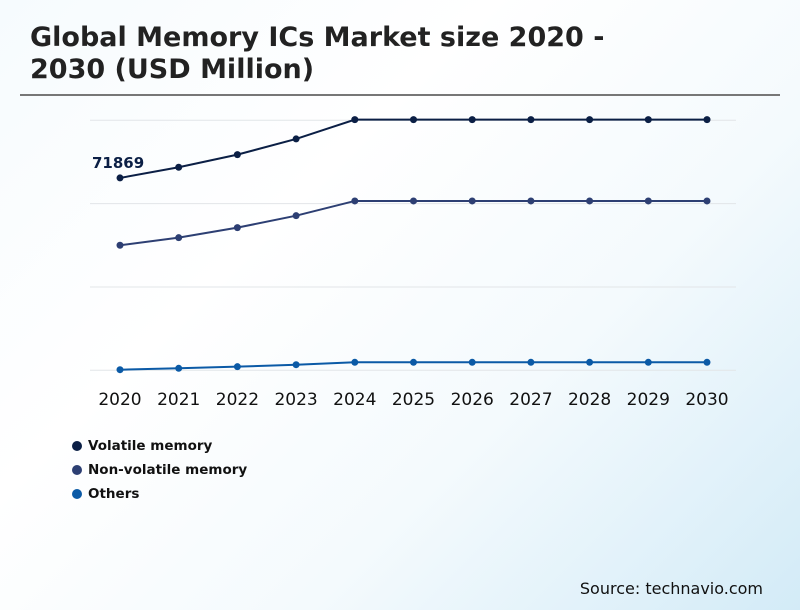 The height and width of the screenshot is (610, 800). Describe the element at coordinates (472, 400) in the screenshot. I see `x-tick-label: 2026` at that location.